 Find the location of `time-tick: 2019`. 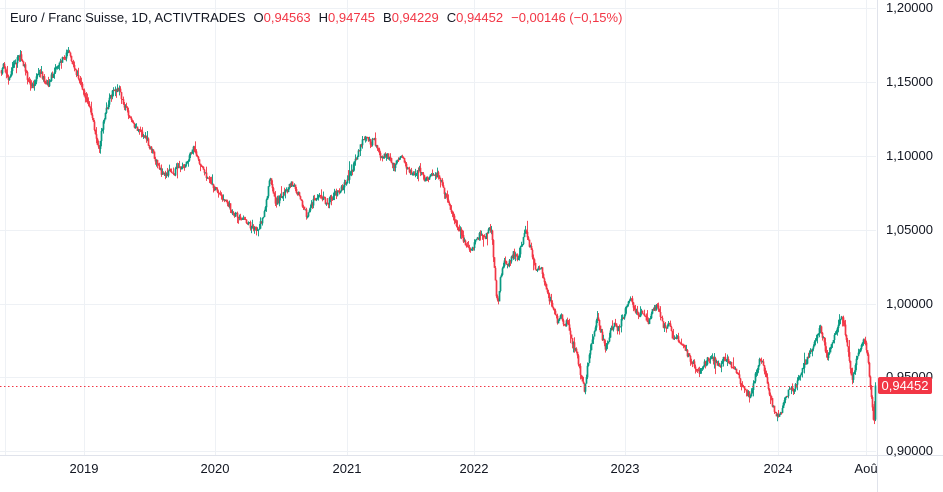

time-tick: 2019 is located at coordinates (84, 468).